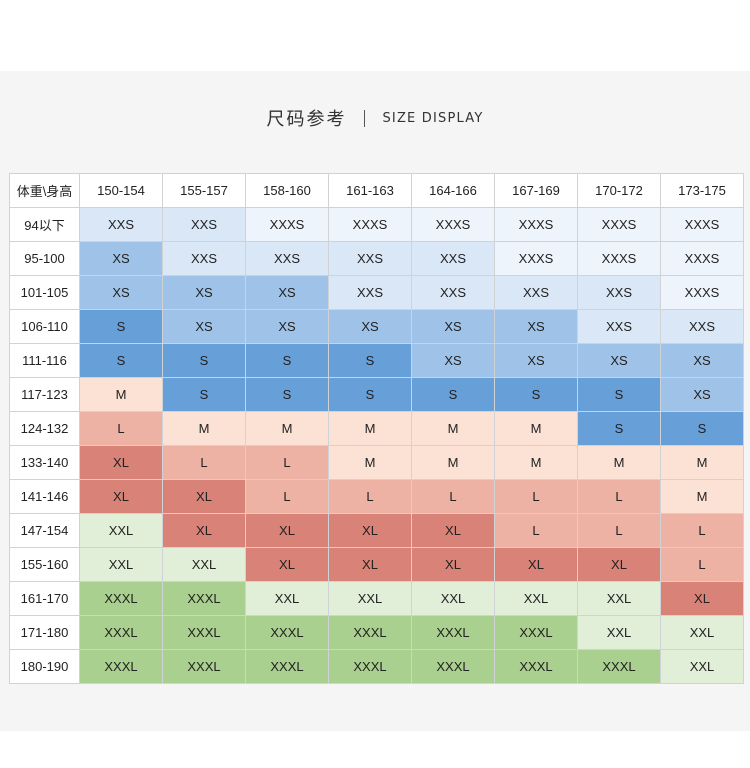 This screenshot has width=750, height=768. I want to click on weight-header: 147-154, so click(44, 530).